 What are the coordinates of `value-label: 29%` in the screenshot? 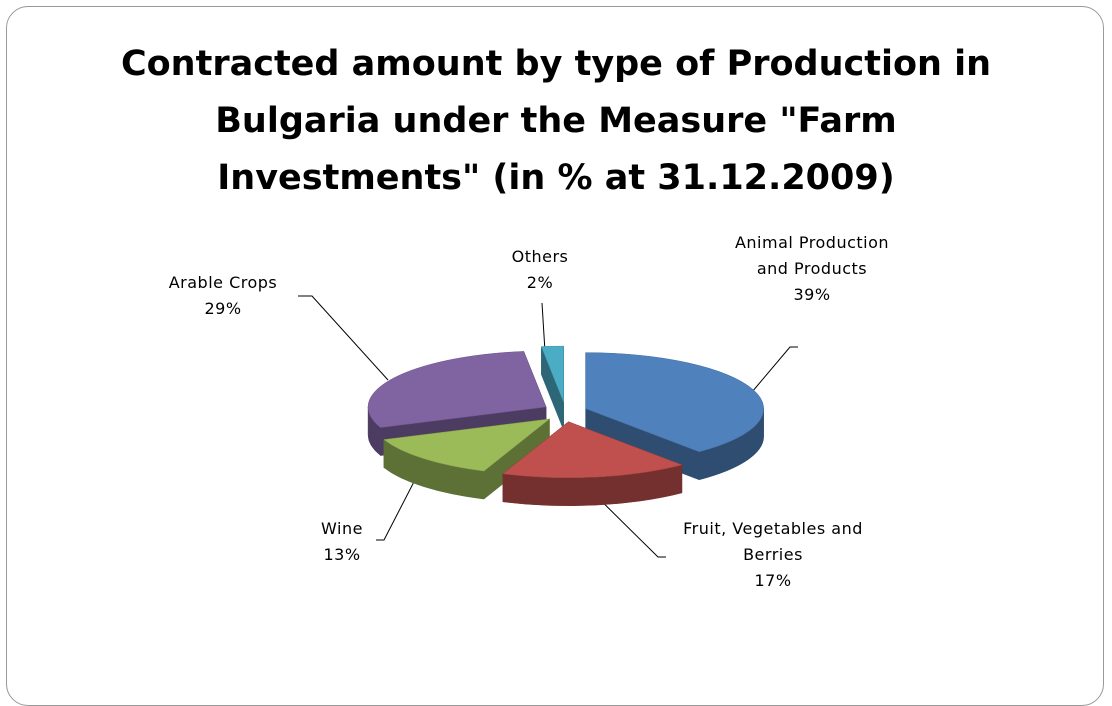 It's located at (223, 308).